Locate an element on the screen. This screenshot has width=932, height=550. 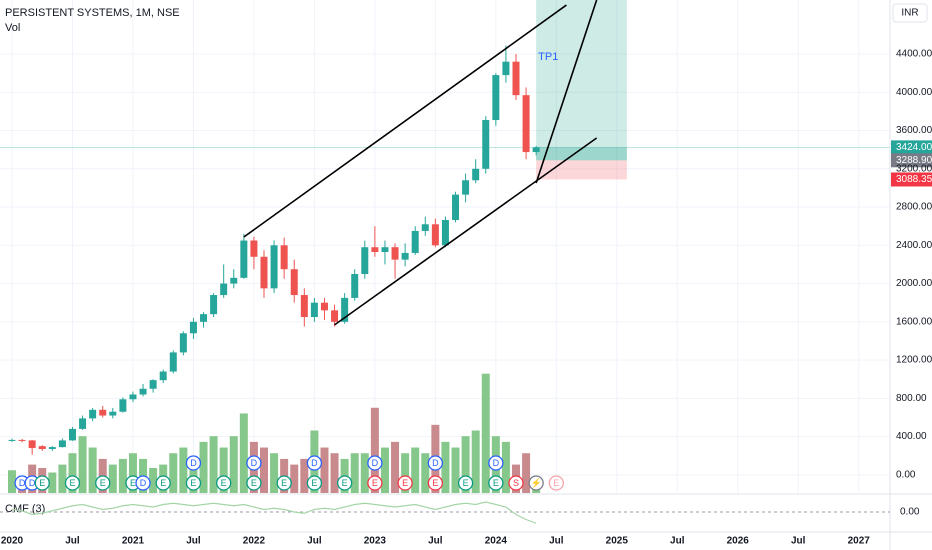
y-tick-label: 2800.00 is located at coordinates (914, 207).